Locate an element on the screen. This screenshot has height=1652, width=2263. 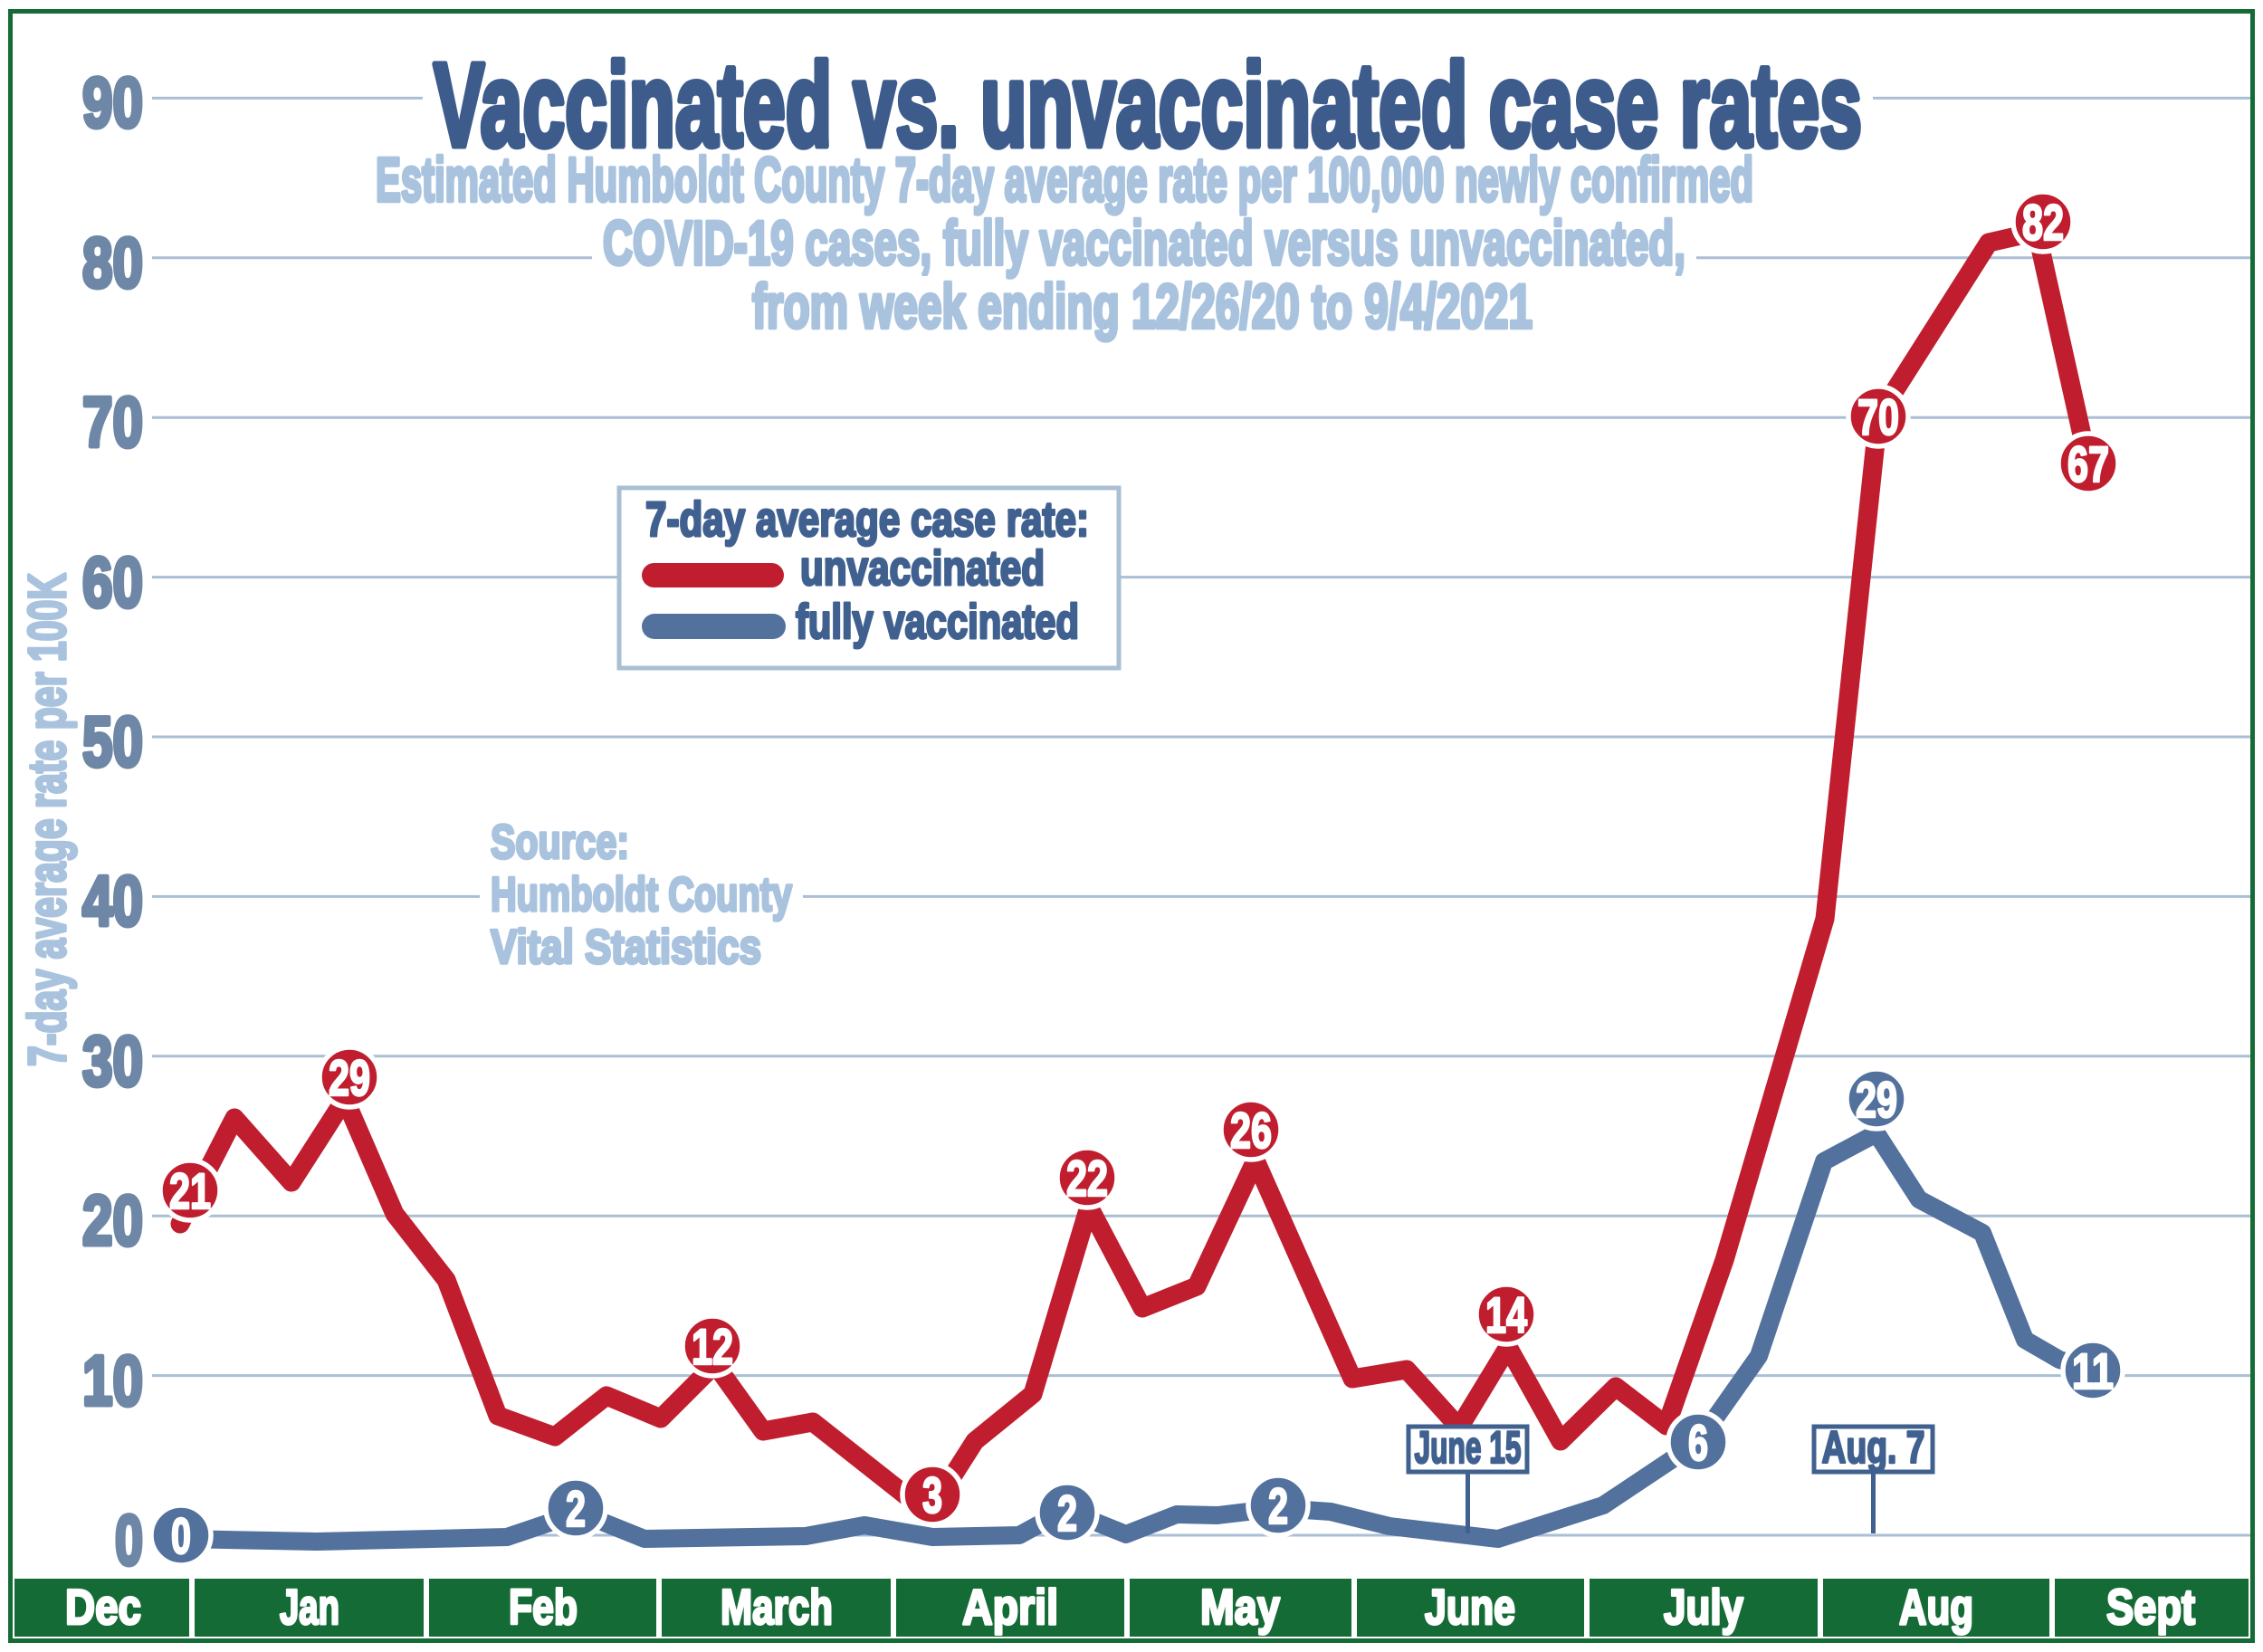
svg-text: unvaccinated is located at coordinates (922, 568).